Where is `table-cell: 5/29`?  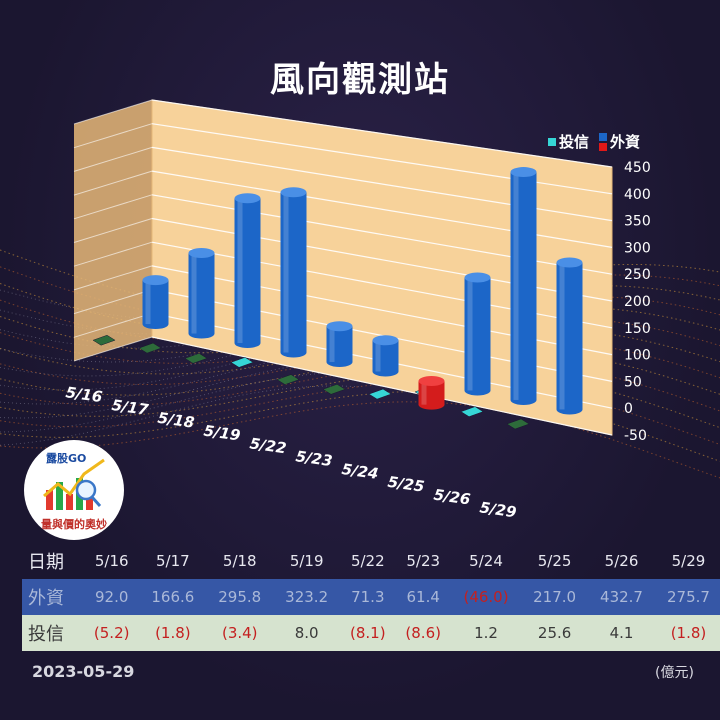
table-cell: 5/29 is located at coordinates (688, 561).